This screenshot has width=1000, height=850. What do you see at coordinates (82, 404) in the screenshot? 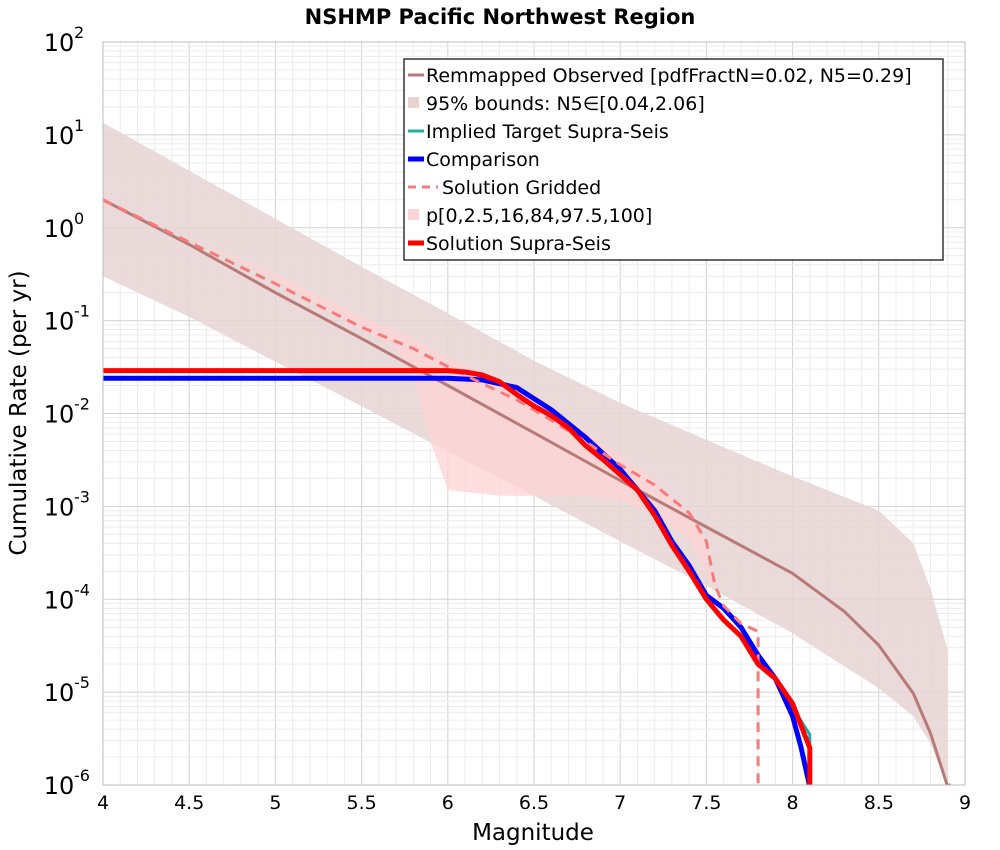
I see `y-tick-exponent: -2` at bounding box center [82, 404].